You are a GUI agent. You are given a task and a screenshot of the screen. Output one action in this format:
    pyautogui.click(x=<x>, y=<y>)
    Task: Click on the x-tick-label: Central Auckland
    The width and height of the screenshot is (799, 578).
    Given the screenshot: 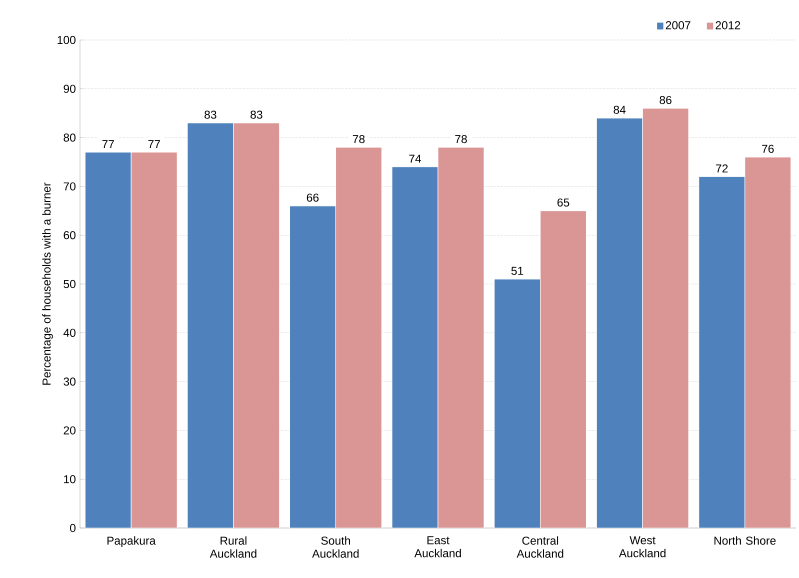 What is the action you would take?
    pyautogui.click(x=540, y=547)
    